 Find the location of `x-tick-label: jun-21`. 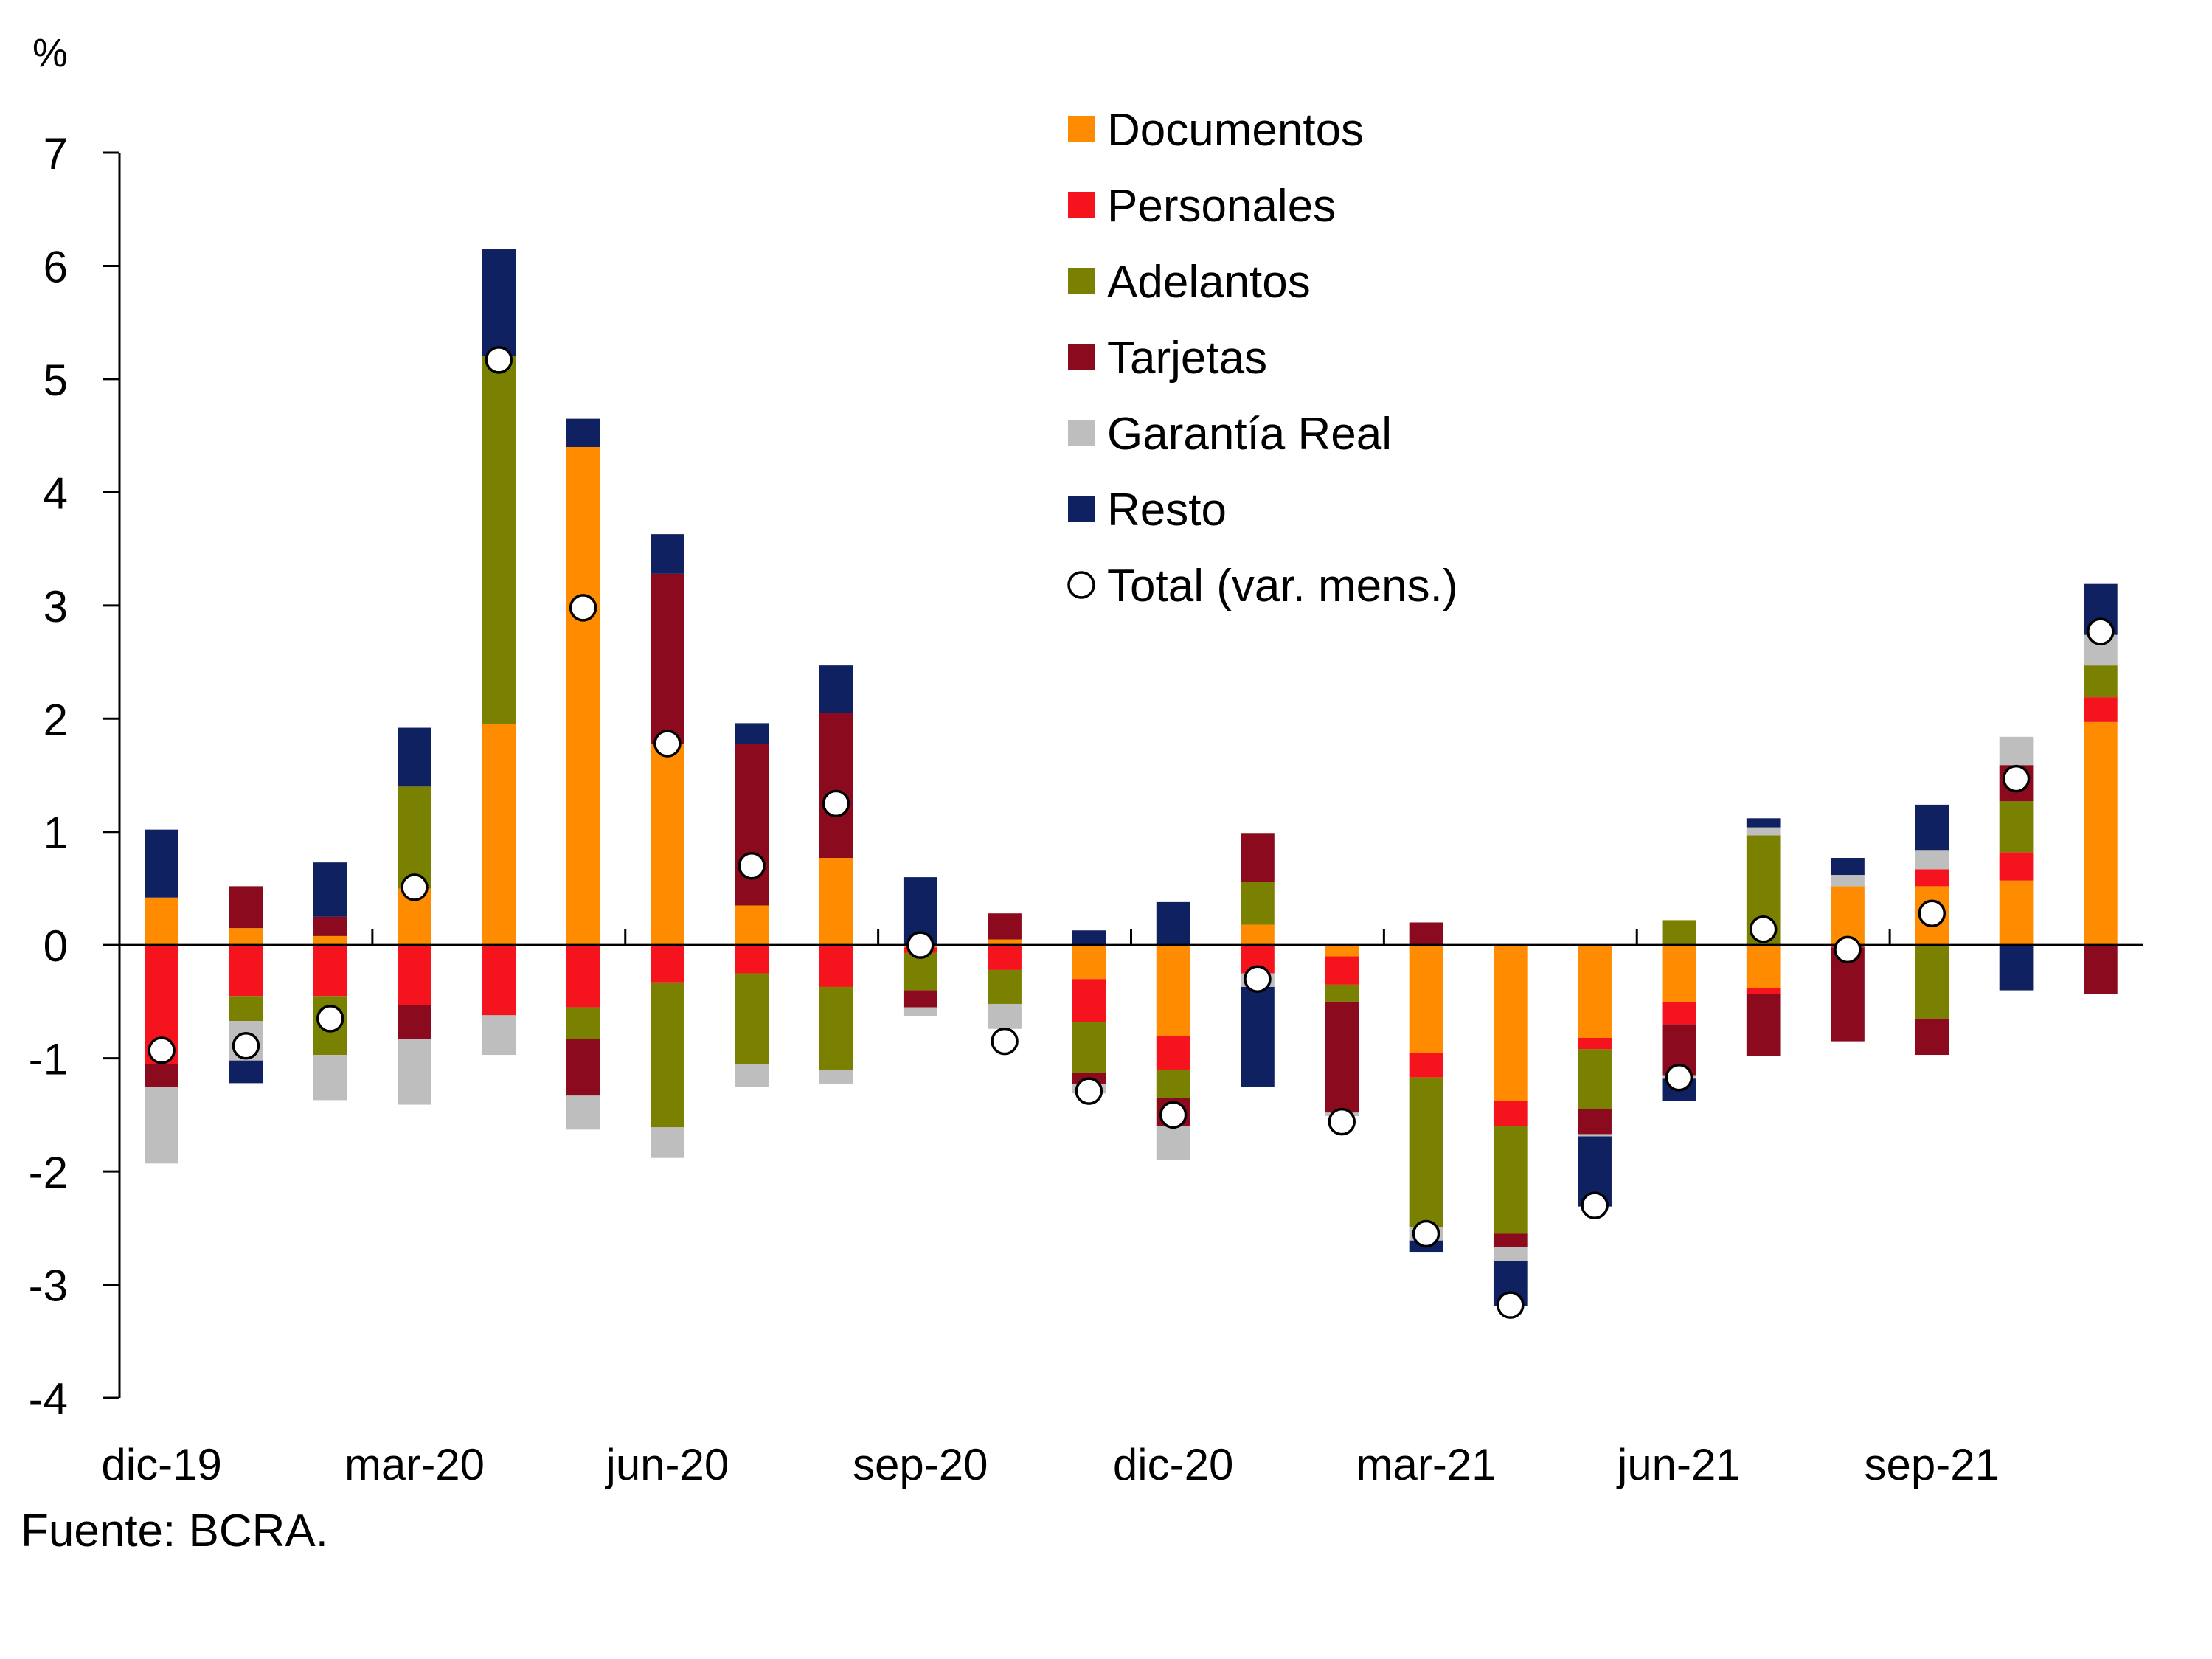

x-tick-label: jun-21 is located at coordinates (1679, 1464).